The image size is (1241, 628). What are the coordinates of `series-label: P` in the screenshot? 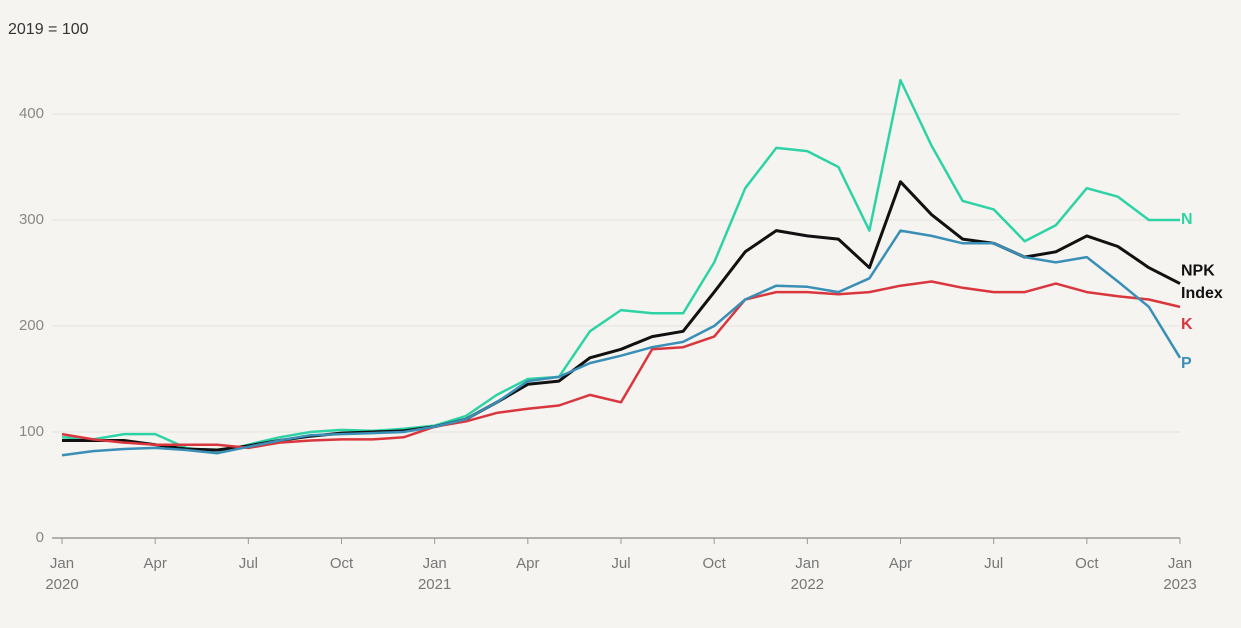 It's located at (1186, 363).